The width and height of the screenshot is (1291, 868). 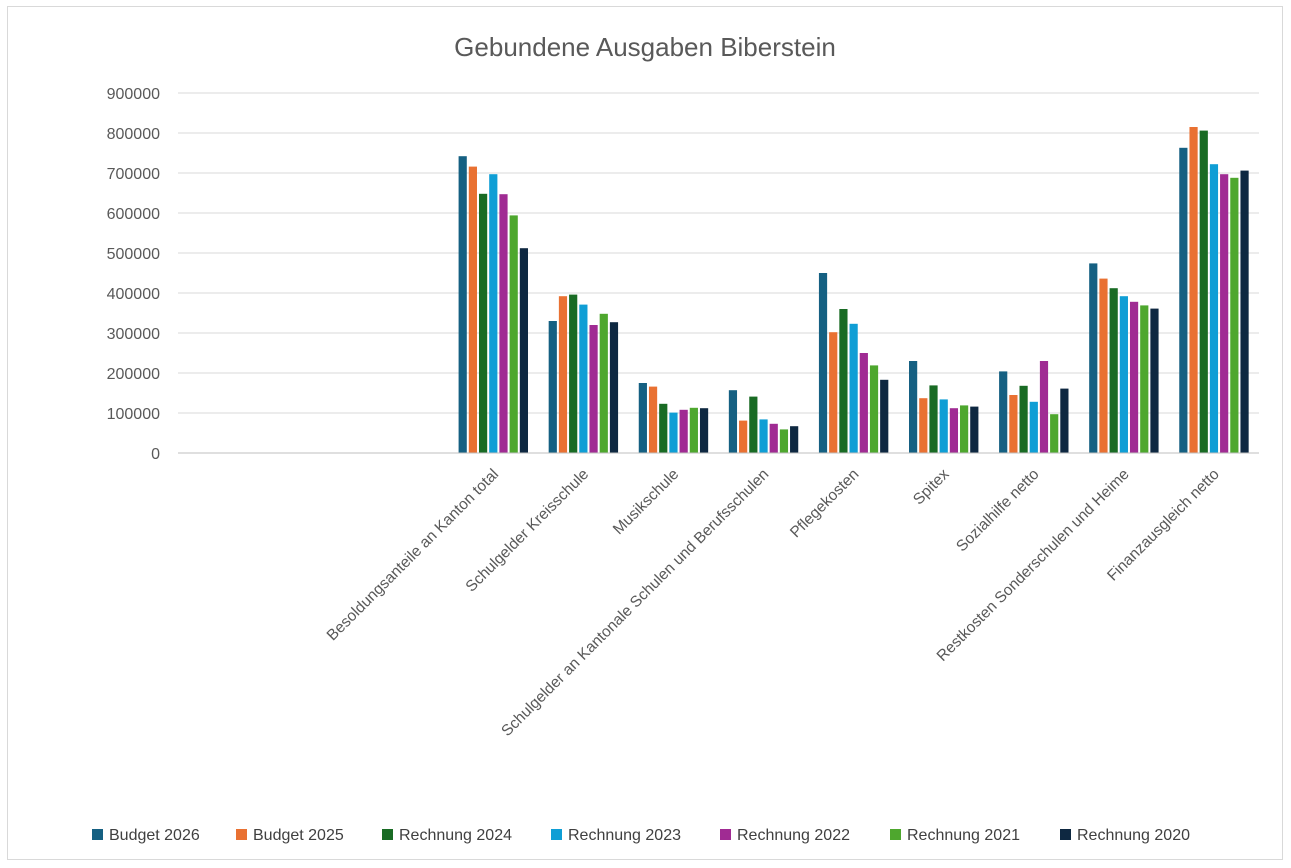 What do you see at coordinates (154, 835) in the screenshot?
I see `legend-label: Budget 2026` at bounding box center [154, 835].